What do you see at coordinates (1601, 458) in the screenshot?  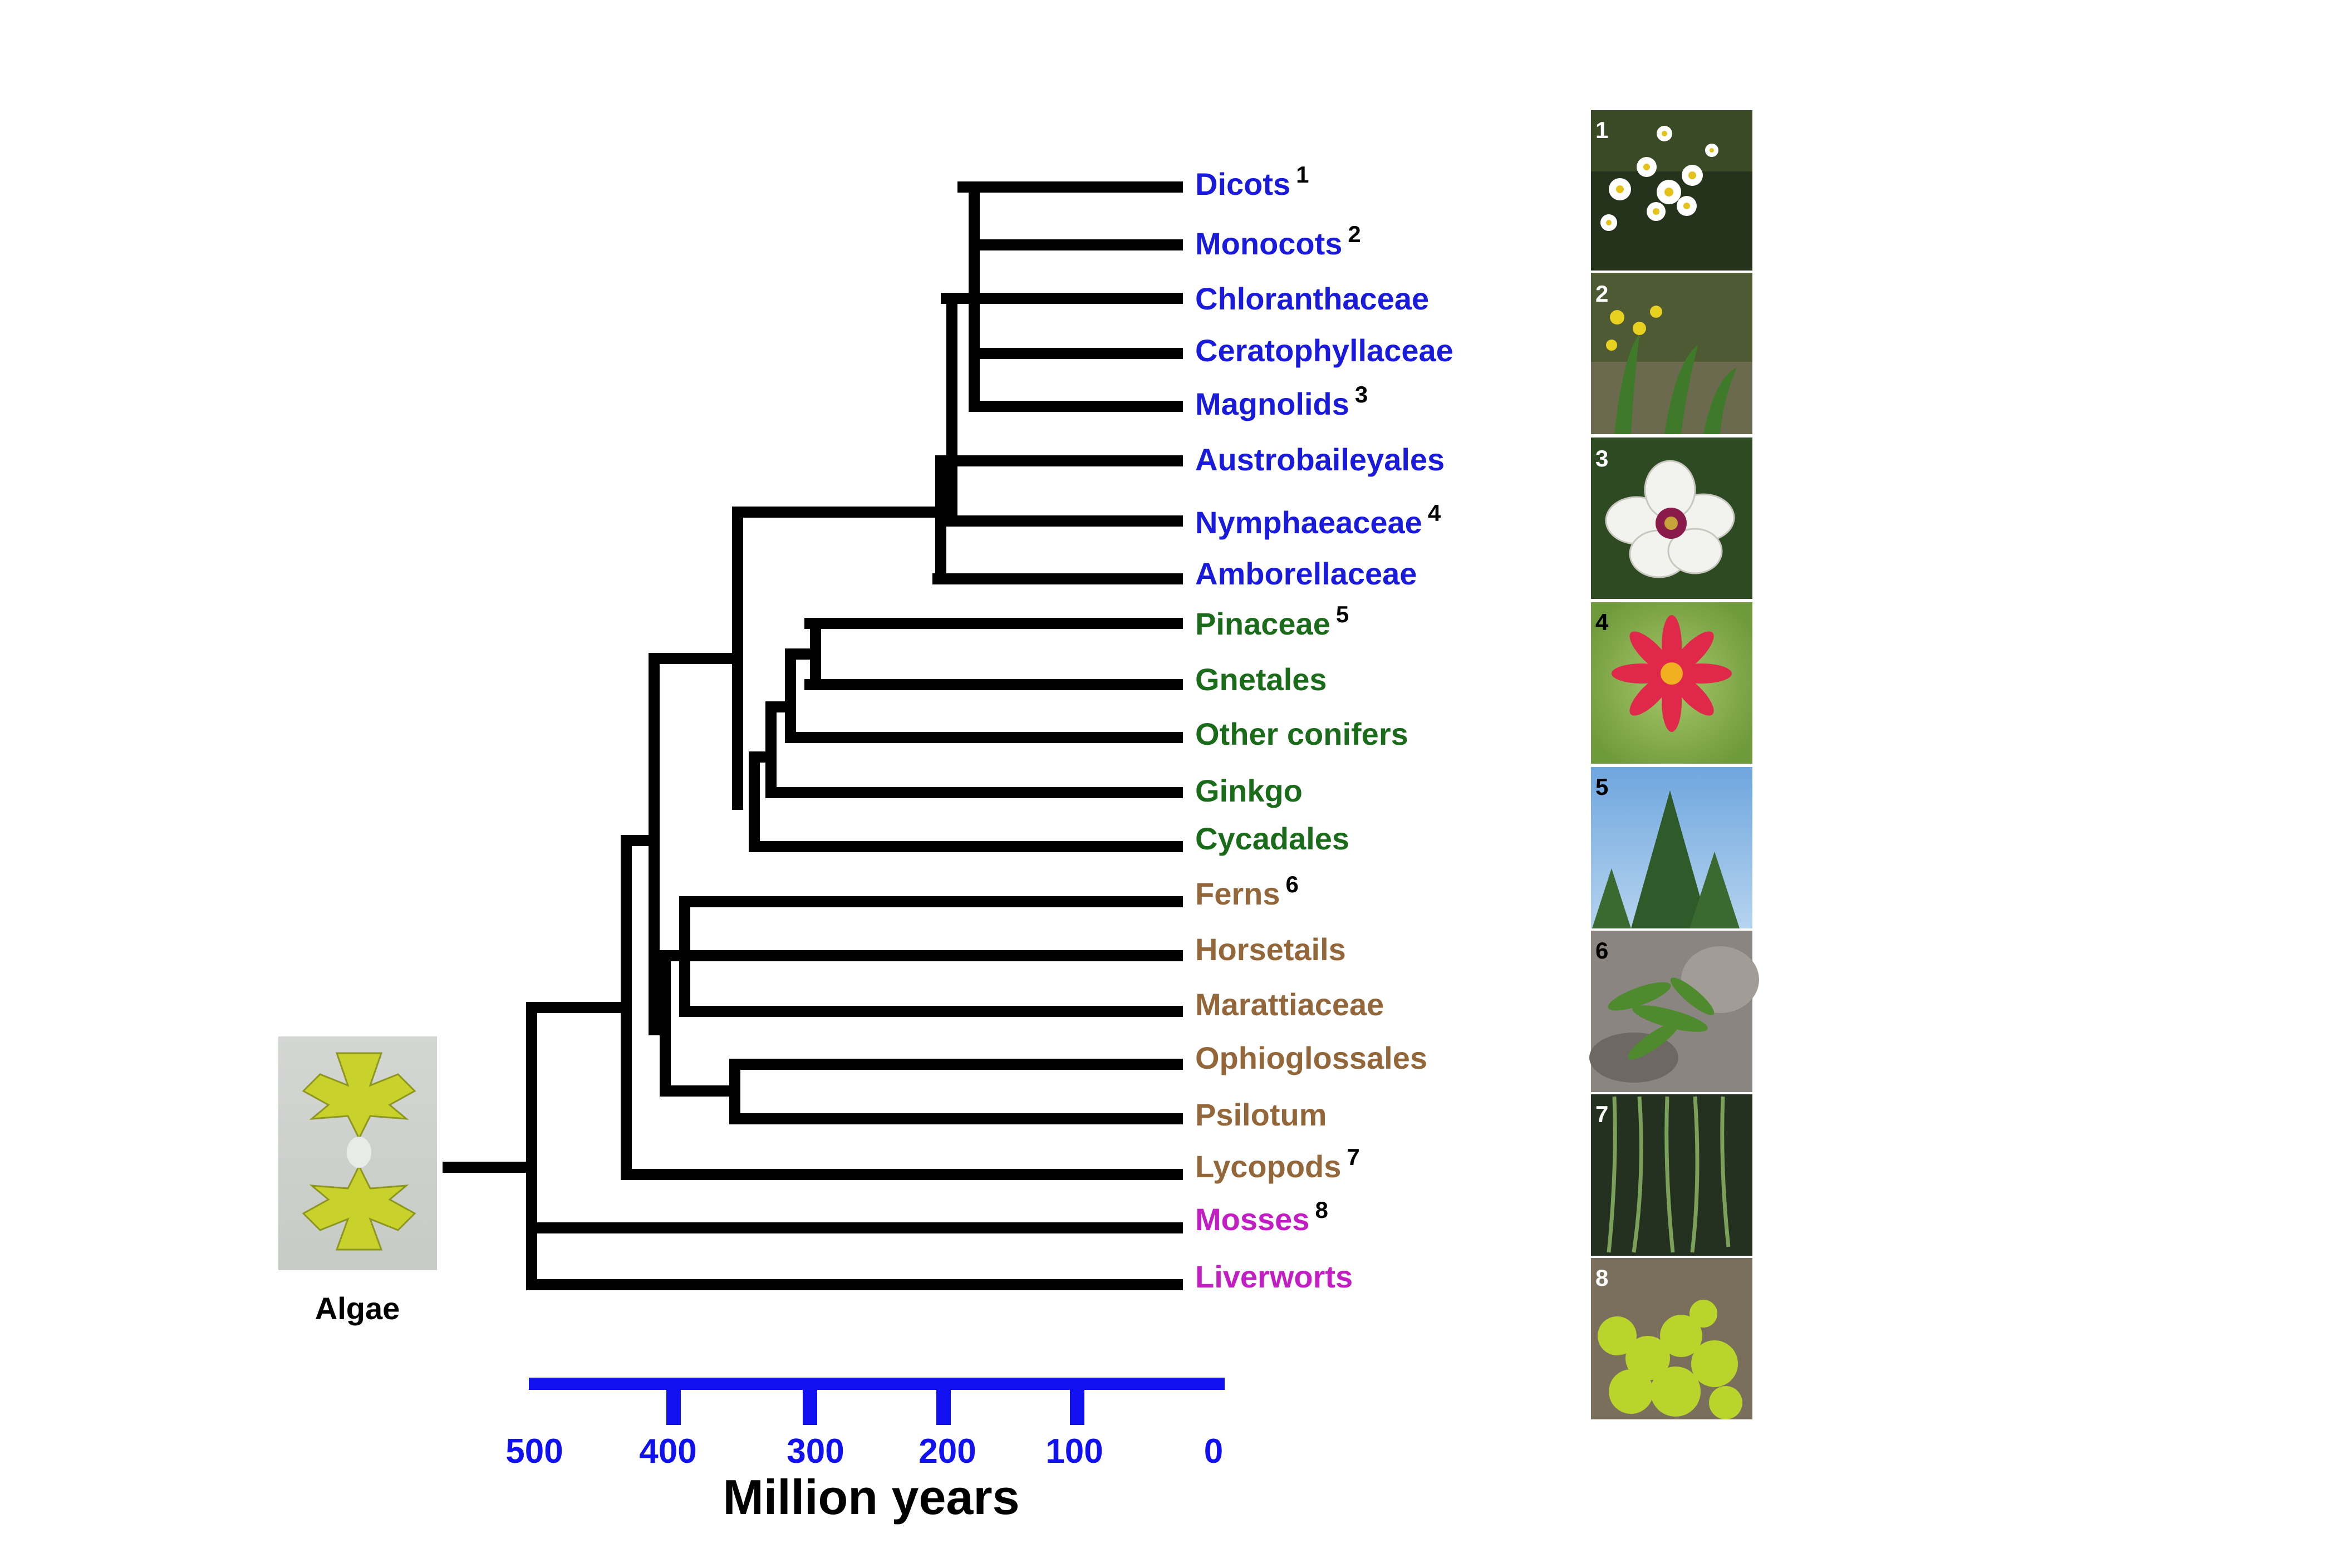 I see `photo-number-3: 3` at bounding box center [1601, 458].